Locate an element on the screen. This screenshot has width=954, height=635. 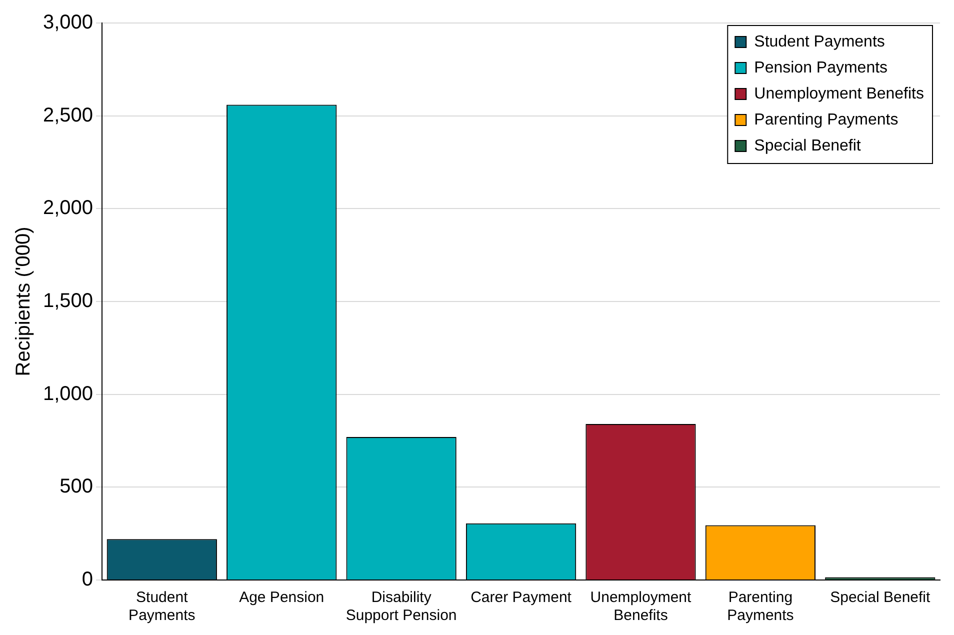
x-tick-label: Age Pension is located at coordinates (281, 597).